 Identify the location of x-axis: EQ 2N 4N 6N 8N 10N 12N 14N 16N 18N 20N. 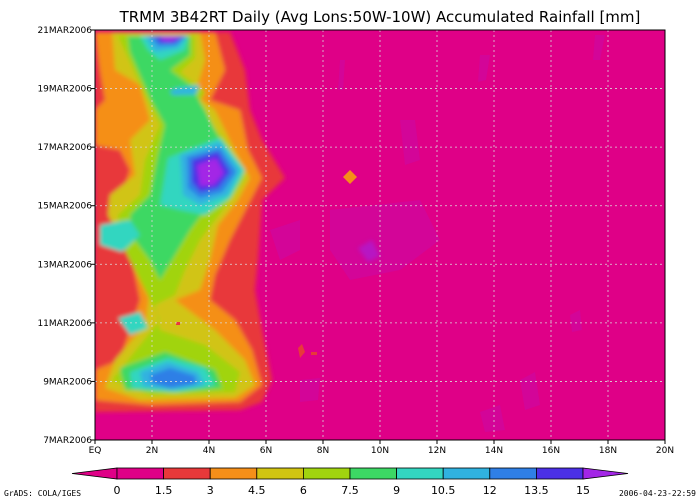
(381, 448).